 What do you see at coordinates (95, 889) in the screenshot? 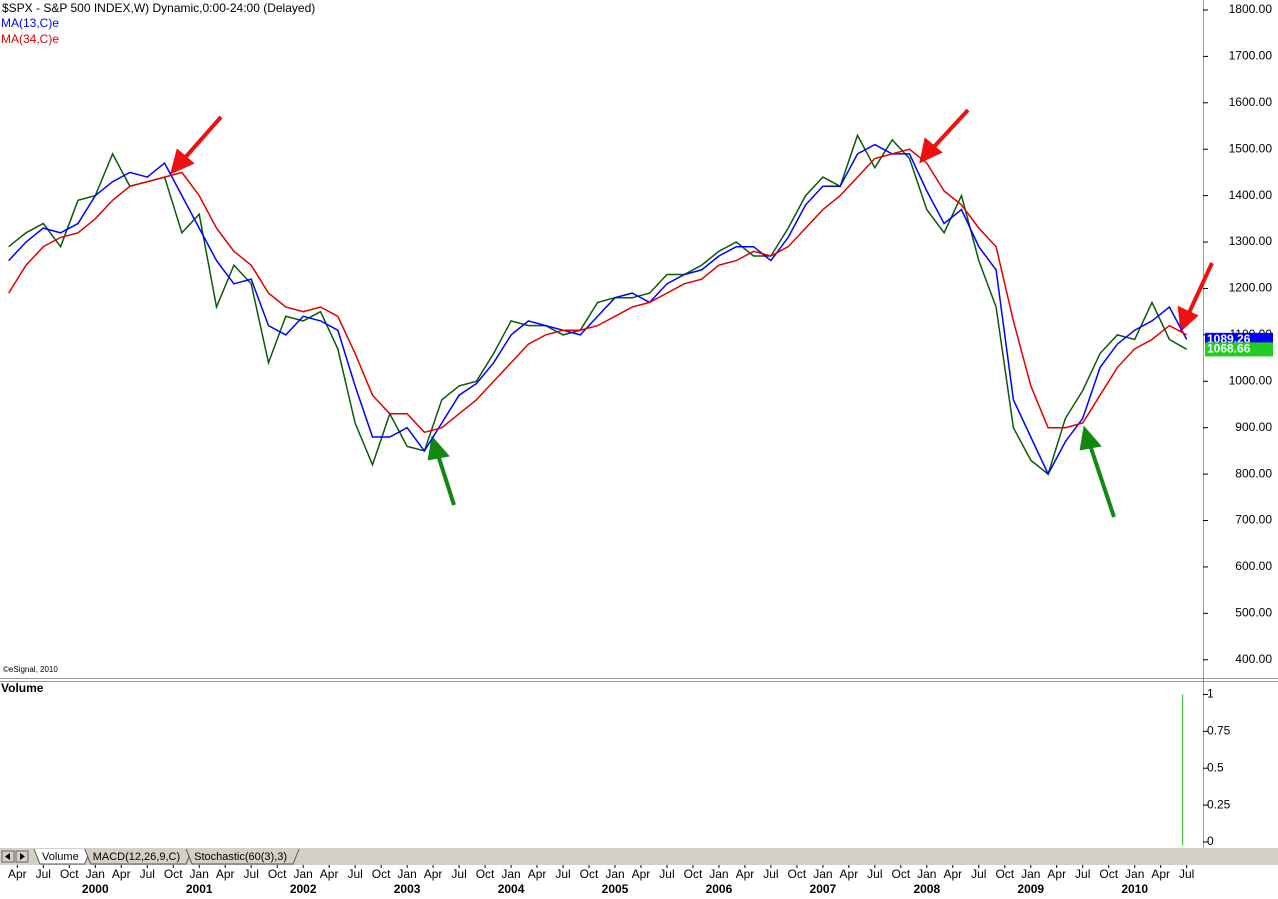
I see `x-year-label: 2000` at bounding box center [95, 889].